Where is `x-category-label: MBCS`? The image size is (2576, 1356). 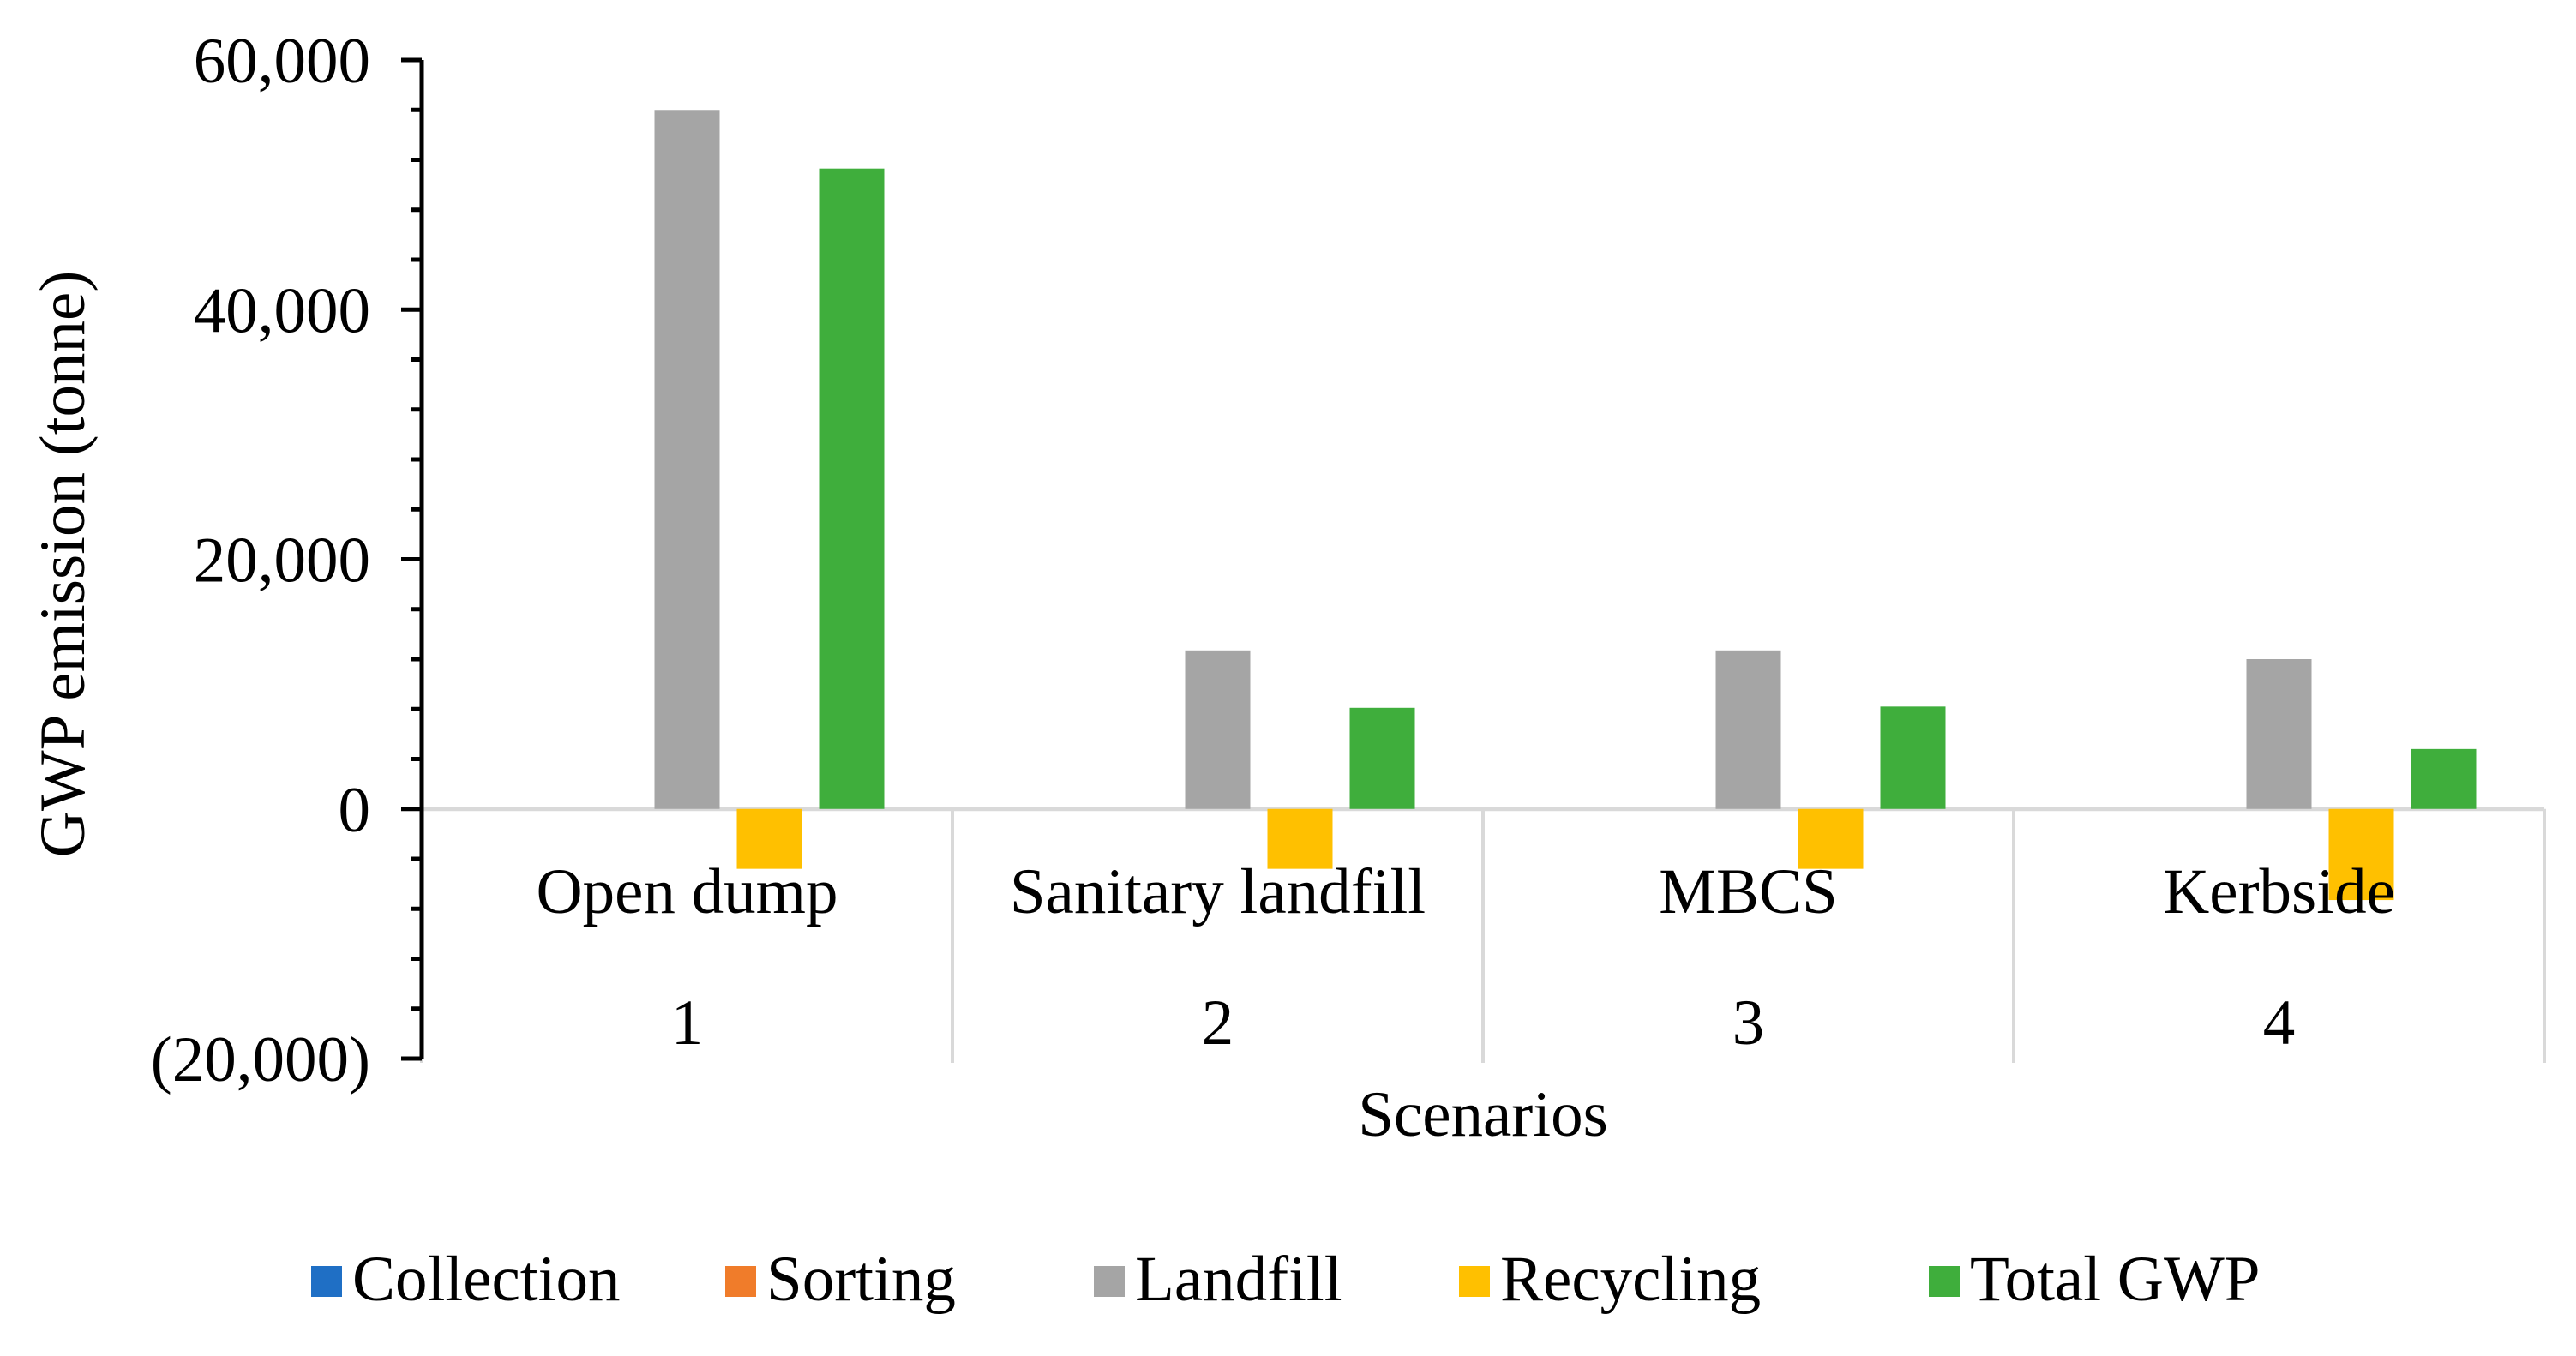 x-category-label: MBCS is located at coordinates (1748, 892).